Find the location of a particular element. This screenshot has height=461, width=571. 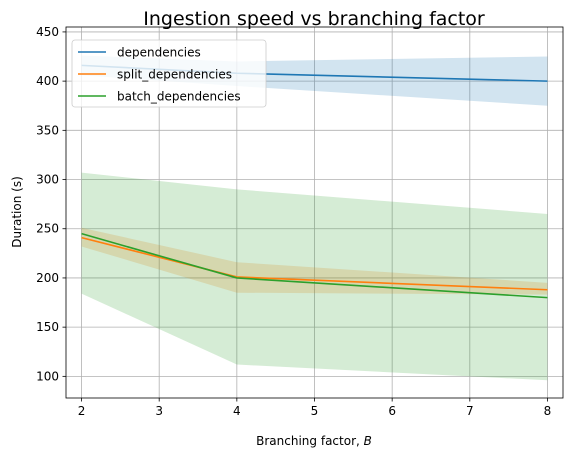

y-tick-label: 350 is located at coordinates (47, 130).